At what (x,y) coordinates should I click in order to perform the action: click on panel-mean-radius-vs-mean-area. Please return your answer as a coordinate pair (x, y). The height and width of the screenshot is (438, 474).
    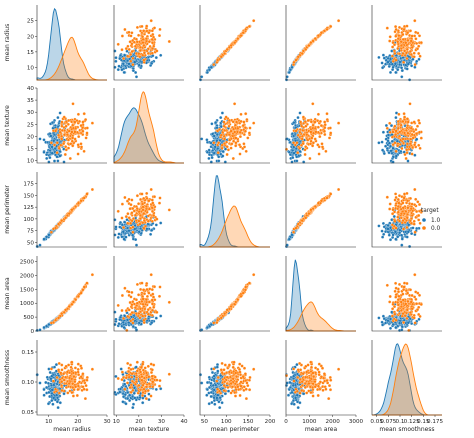
    Looking at the image, I should click on (320, 43).